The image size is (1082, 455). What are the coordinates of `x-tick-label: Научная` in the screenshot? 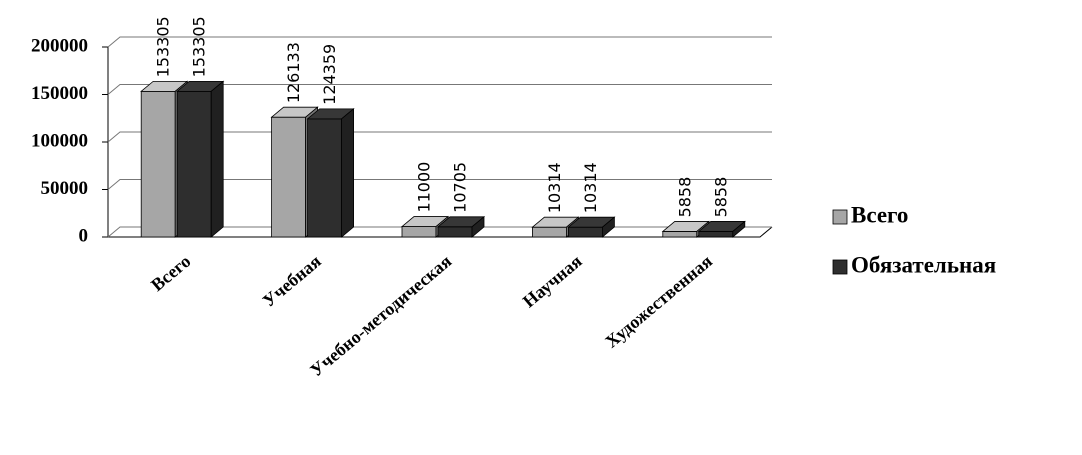 It's located at (552, 281).